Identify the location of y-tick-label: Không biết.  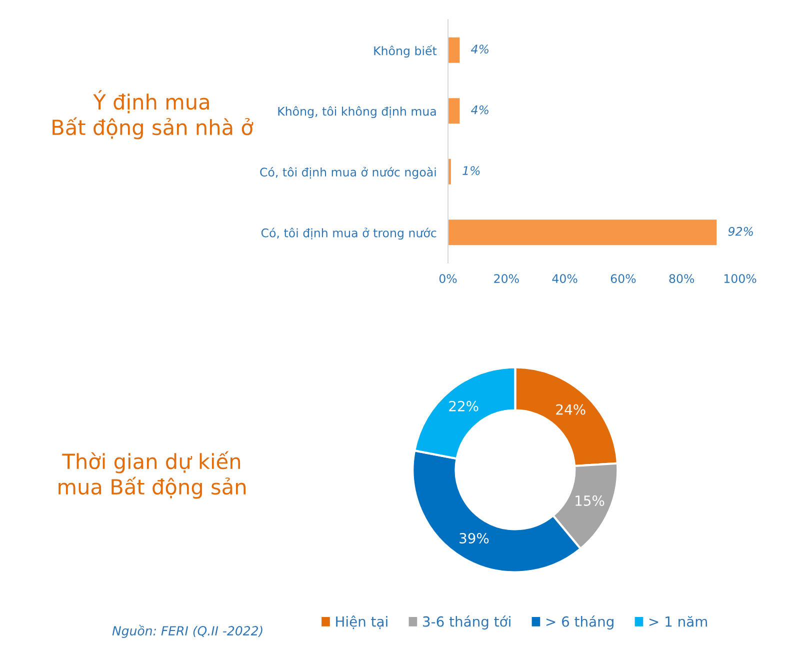
(405, 51).